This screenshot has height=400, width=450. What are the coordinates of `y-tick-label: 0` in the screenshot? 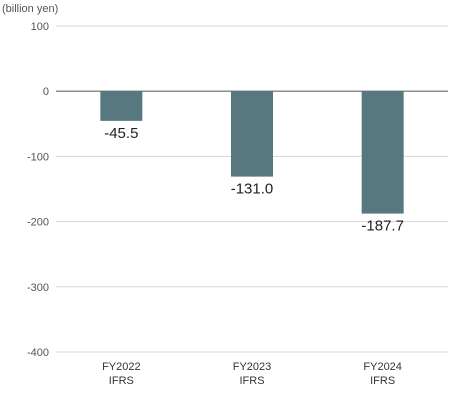 It's located at (46, 92).